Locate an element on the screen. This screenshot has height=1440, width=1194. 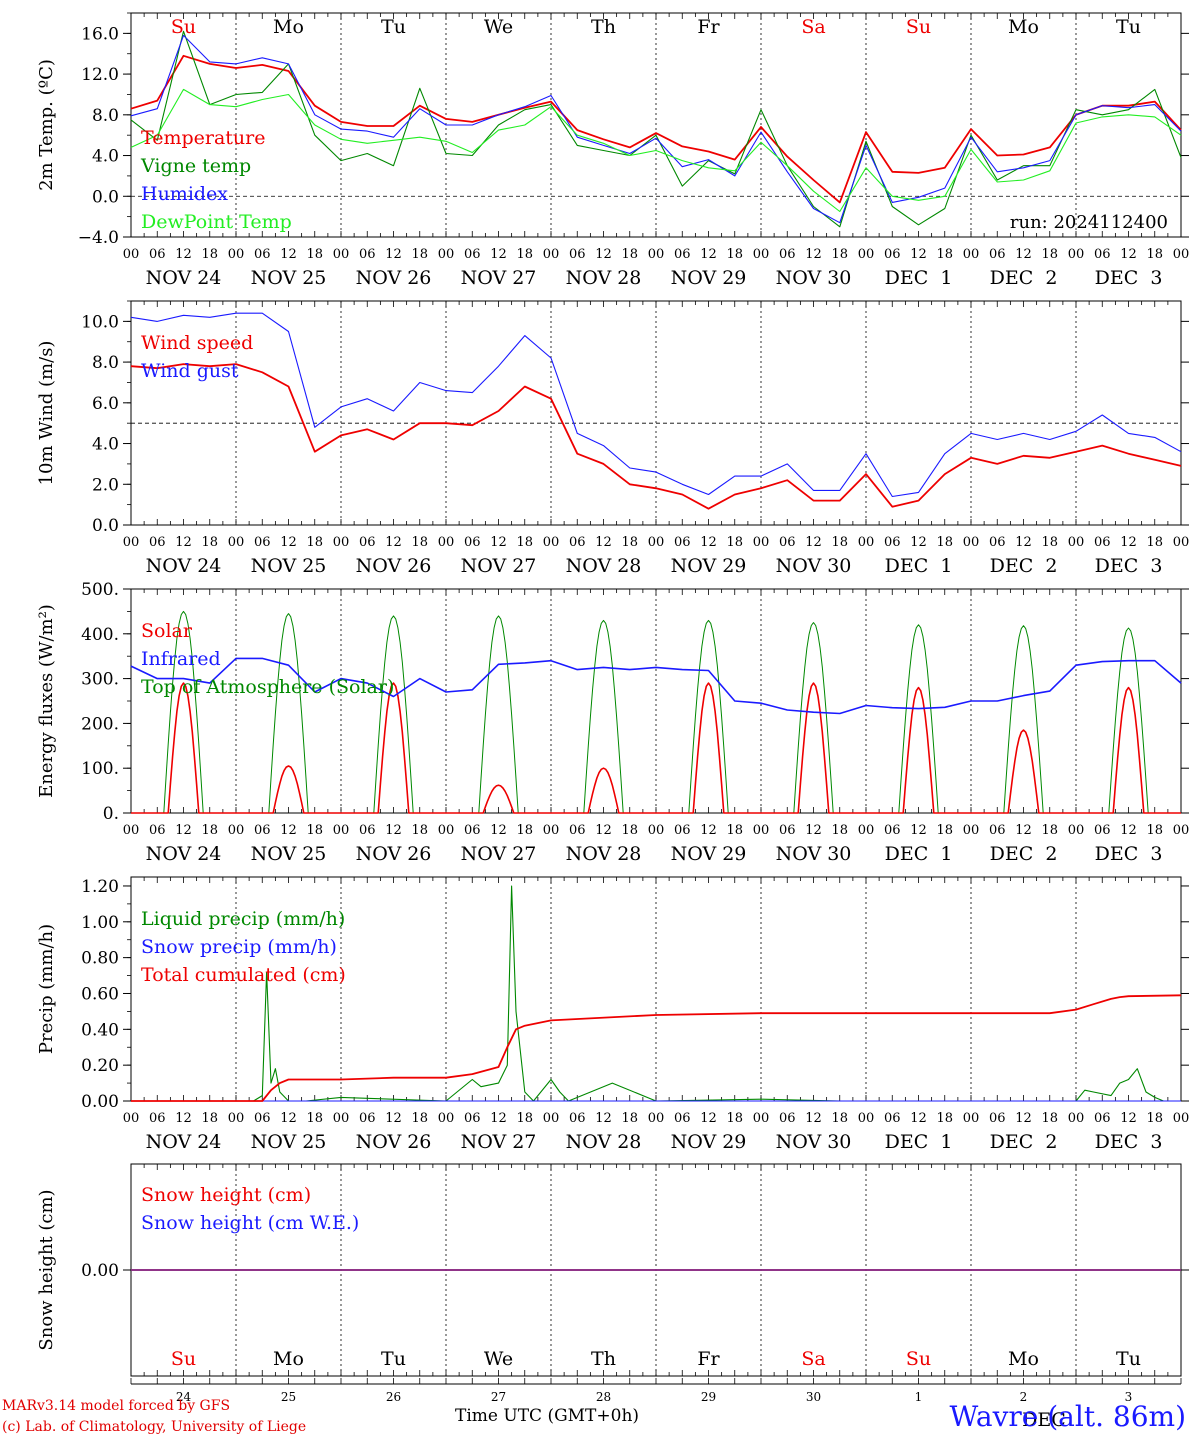
y-tick-label: 200. is located at coordinates (100, 724).